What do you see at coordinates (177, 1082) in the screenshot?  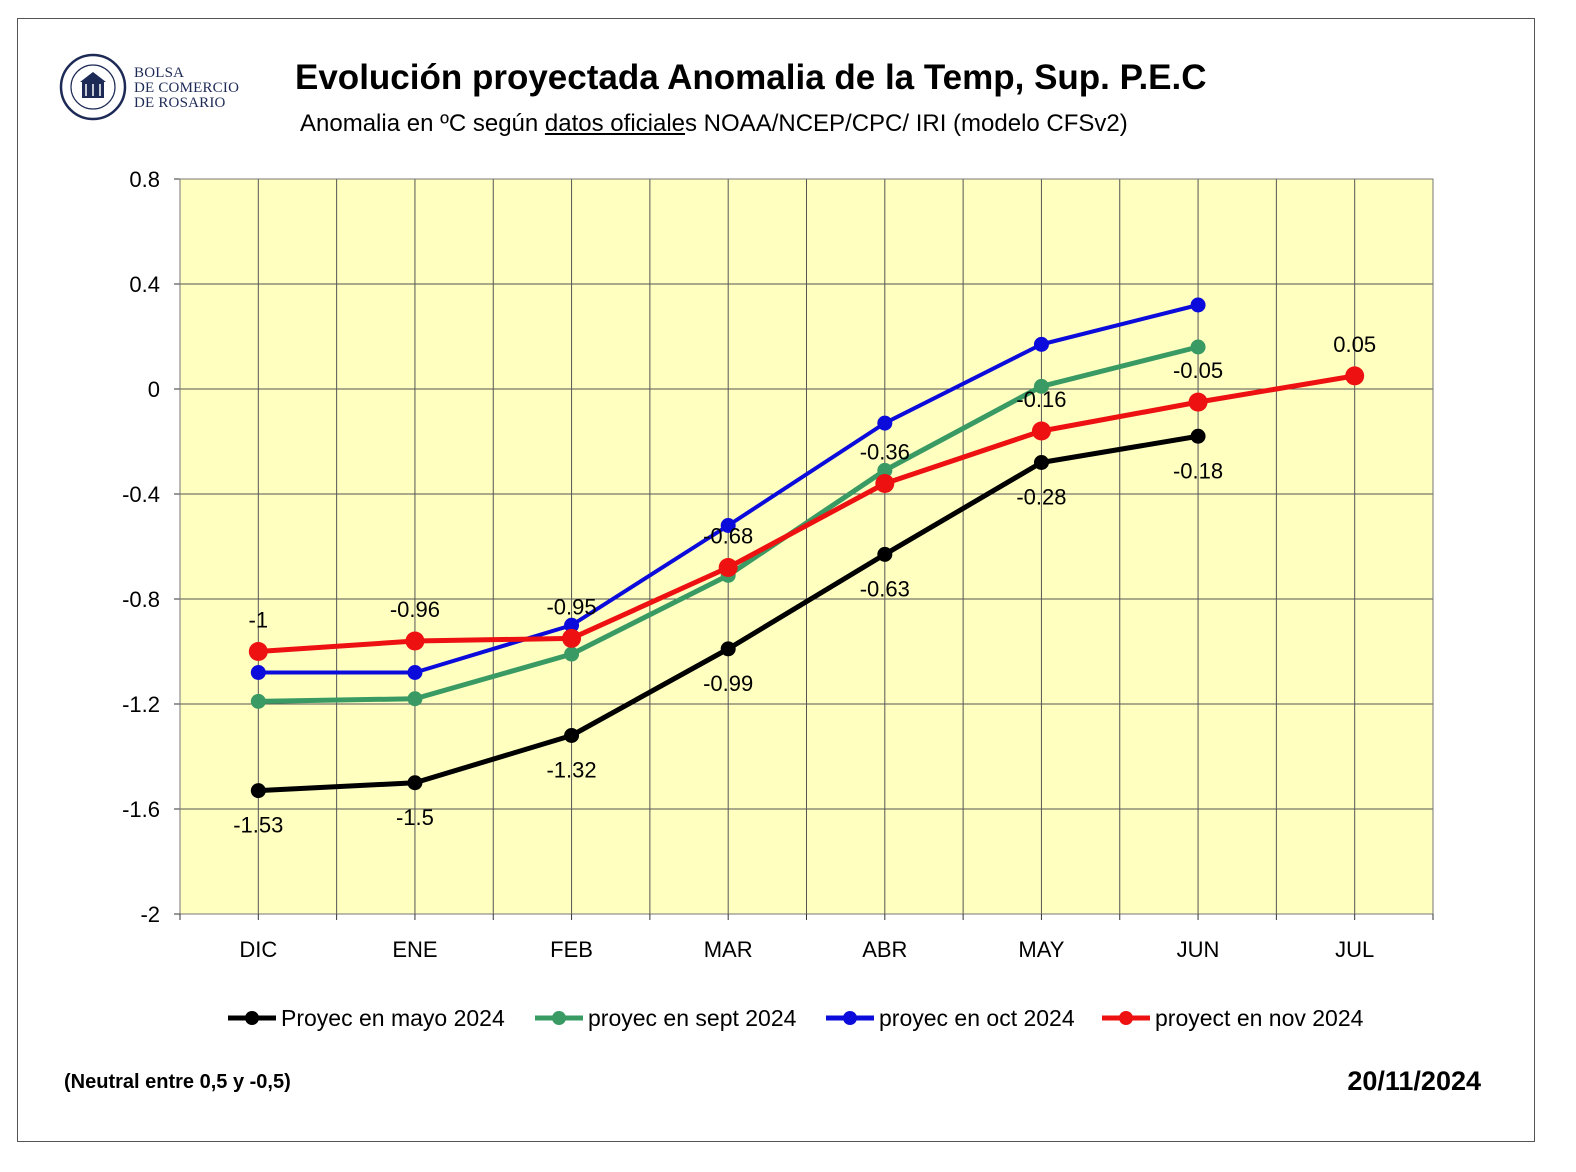 I see `neutral-note: (Neutral entre 0,5 y -0,5)` at bounding box center [177, 1082].